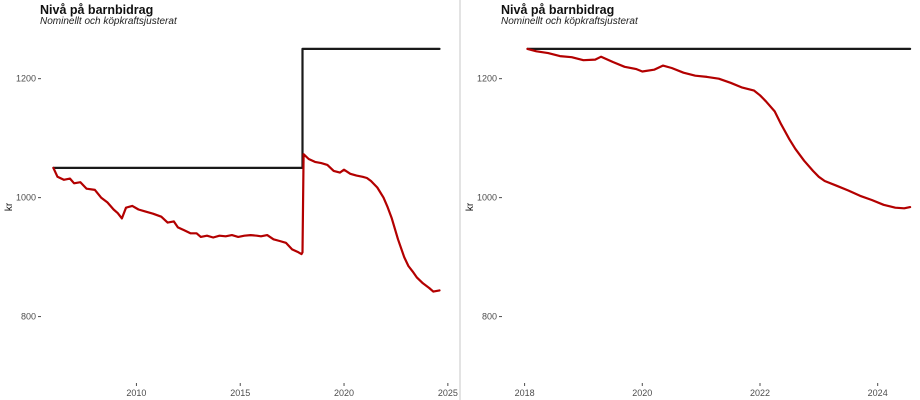 Image resolution: width=920 pixels, height=400 pixels. Describe the element at coordinates (448, 393) in the screenshot. I see `x-tick-label: 2025` at that location.